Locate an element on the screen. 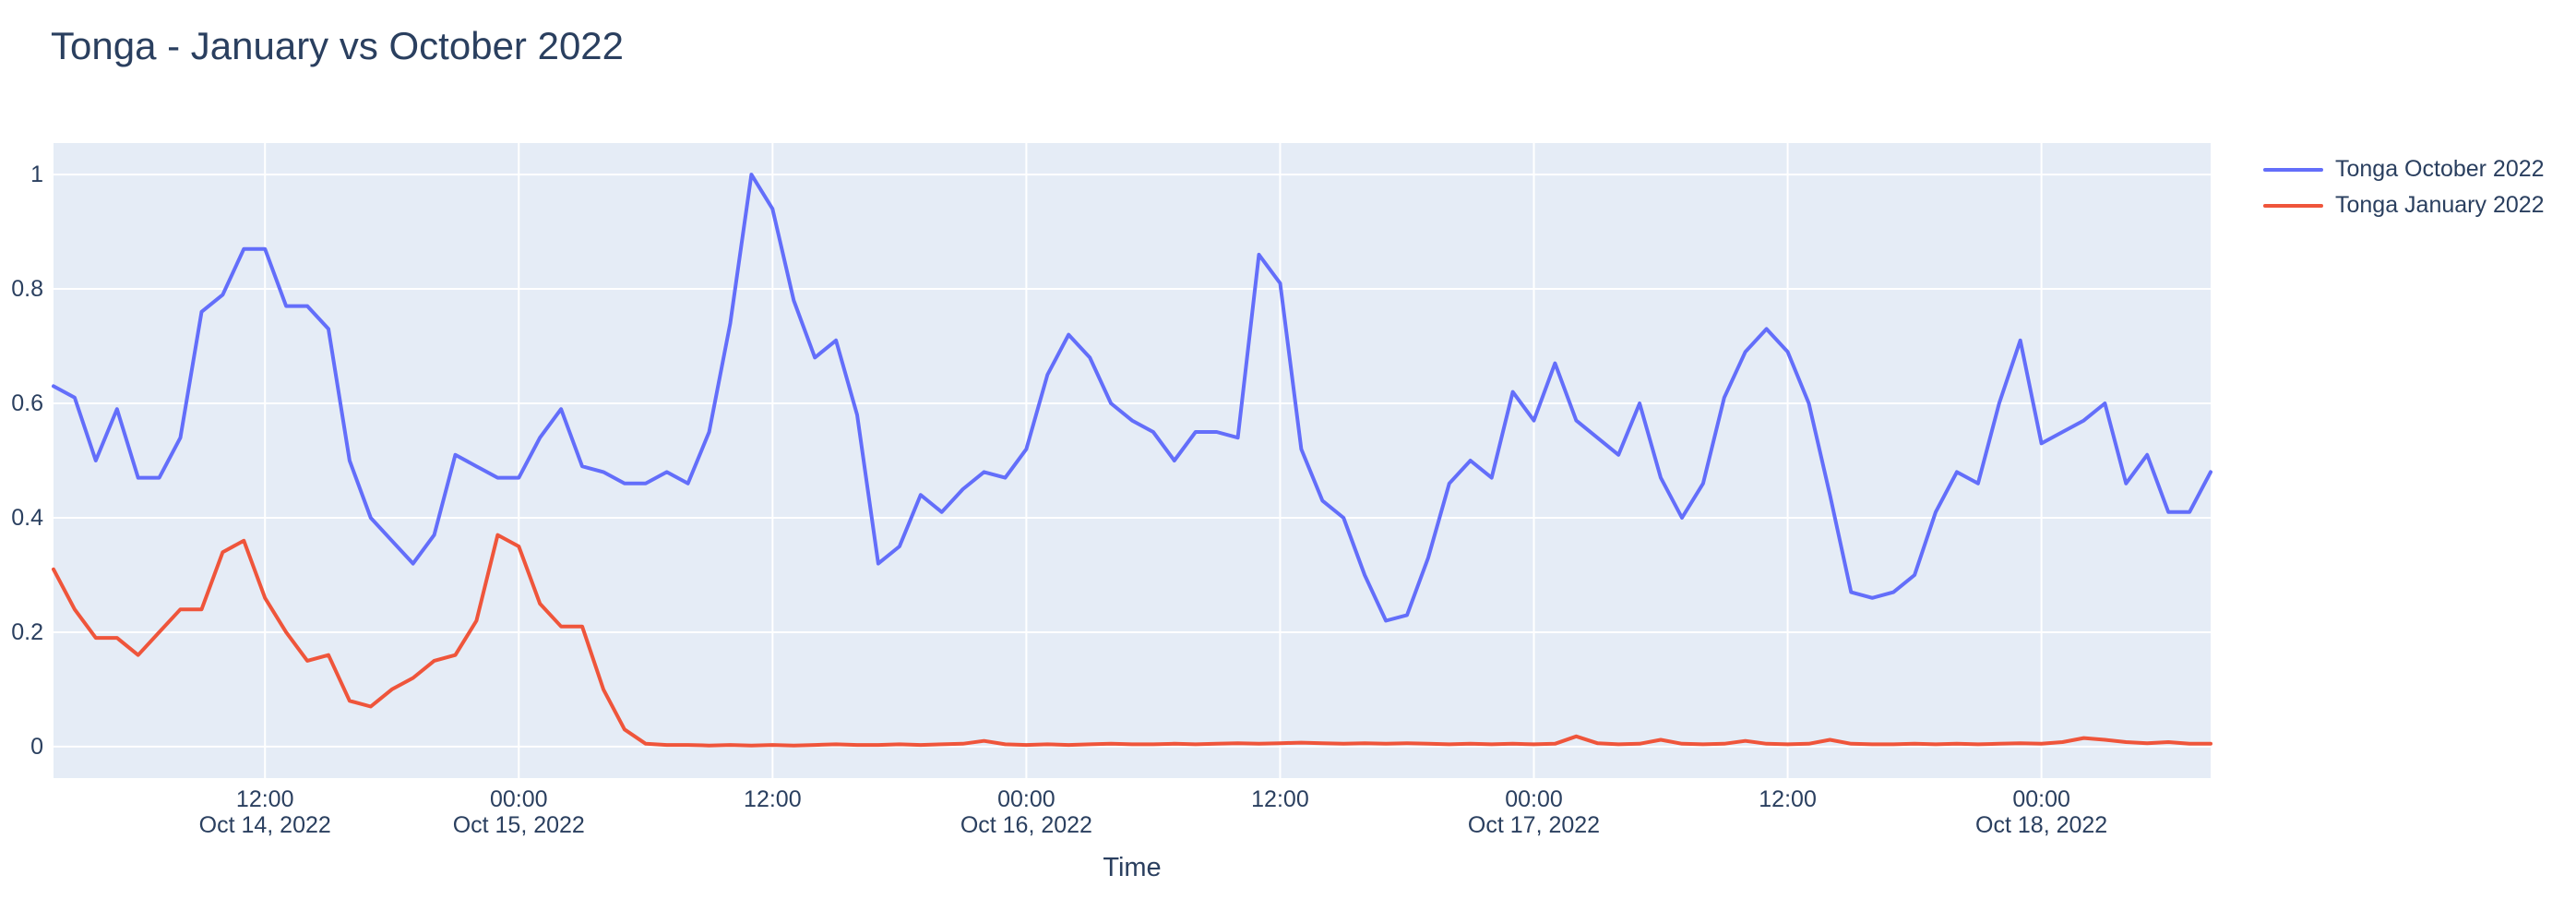 The width and height of the screenshot is (2576, 899). legend-item-label: Tonga January 2022 is located at coordinates (2440, 205).